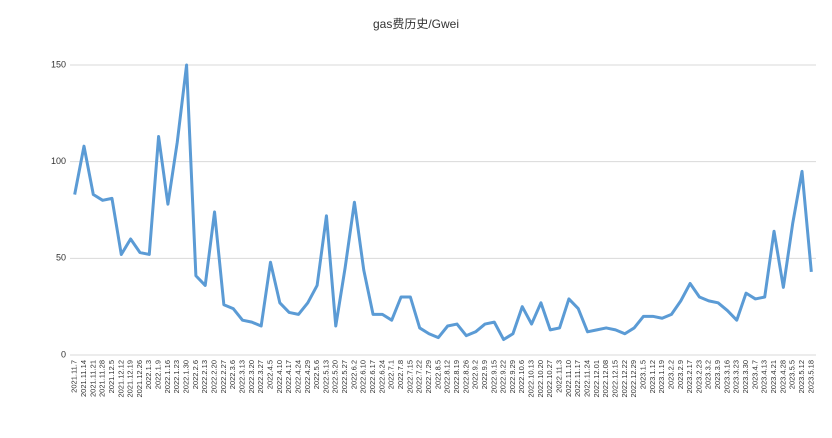  I want to click on x-tick-label: 2022.9.15, so click(493, 376).